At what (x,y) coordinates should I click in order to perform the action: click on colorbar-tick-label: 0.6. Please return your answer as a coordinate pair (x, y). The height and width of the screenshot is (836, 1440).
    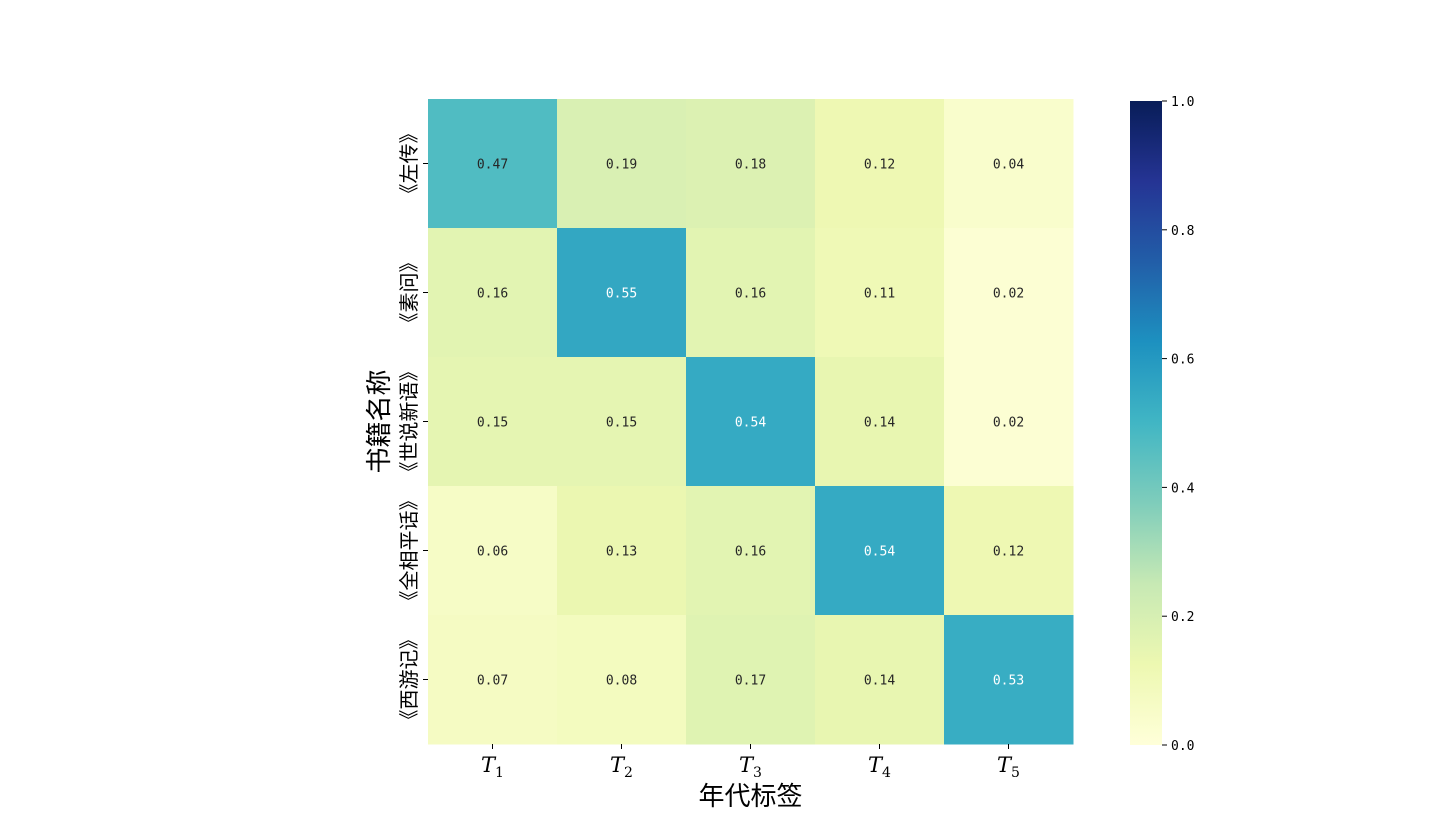
    Looking at the image, I should click on (1182, 360).